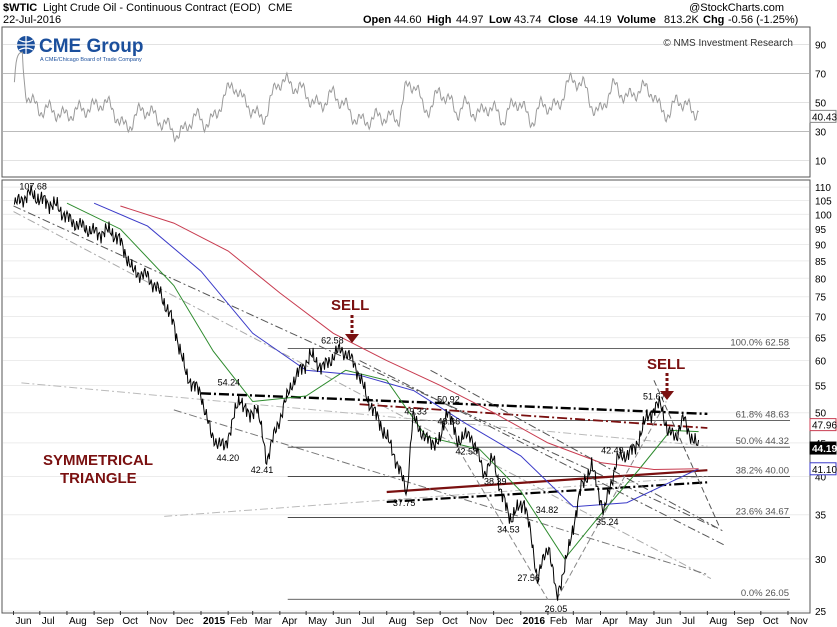  I want to click on close-value: 44.19, so click(598, 20).